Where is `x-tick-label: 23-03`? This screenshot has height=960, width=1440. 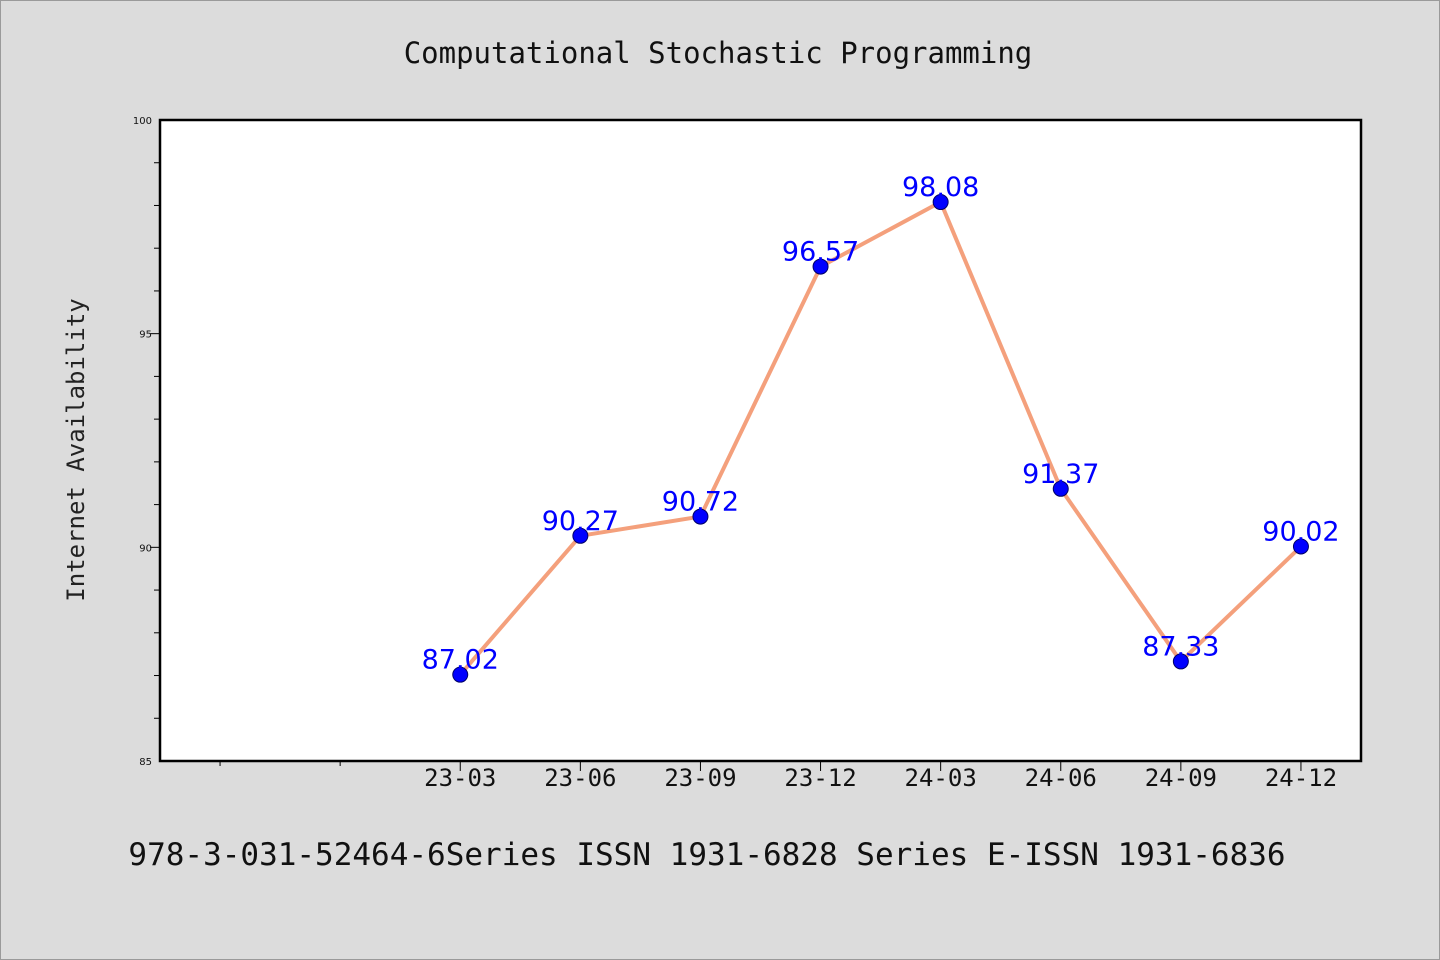
x-tick-label: 23-03 is located at coordinates (460, 778).